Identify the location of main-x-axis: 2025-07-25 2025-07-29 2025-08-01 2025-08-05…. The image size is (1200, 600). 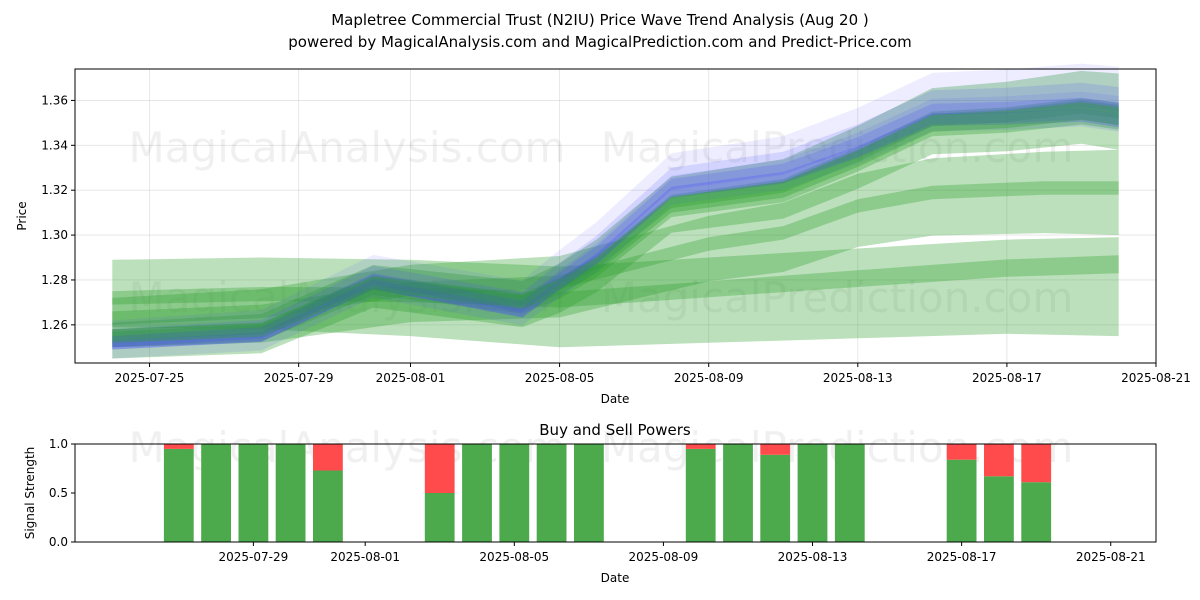
(653, 374).